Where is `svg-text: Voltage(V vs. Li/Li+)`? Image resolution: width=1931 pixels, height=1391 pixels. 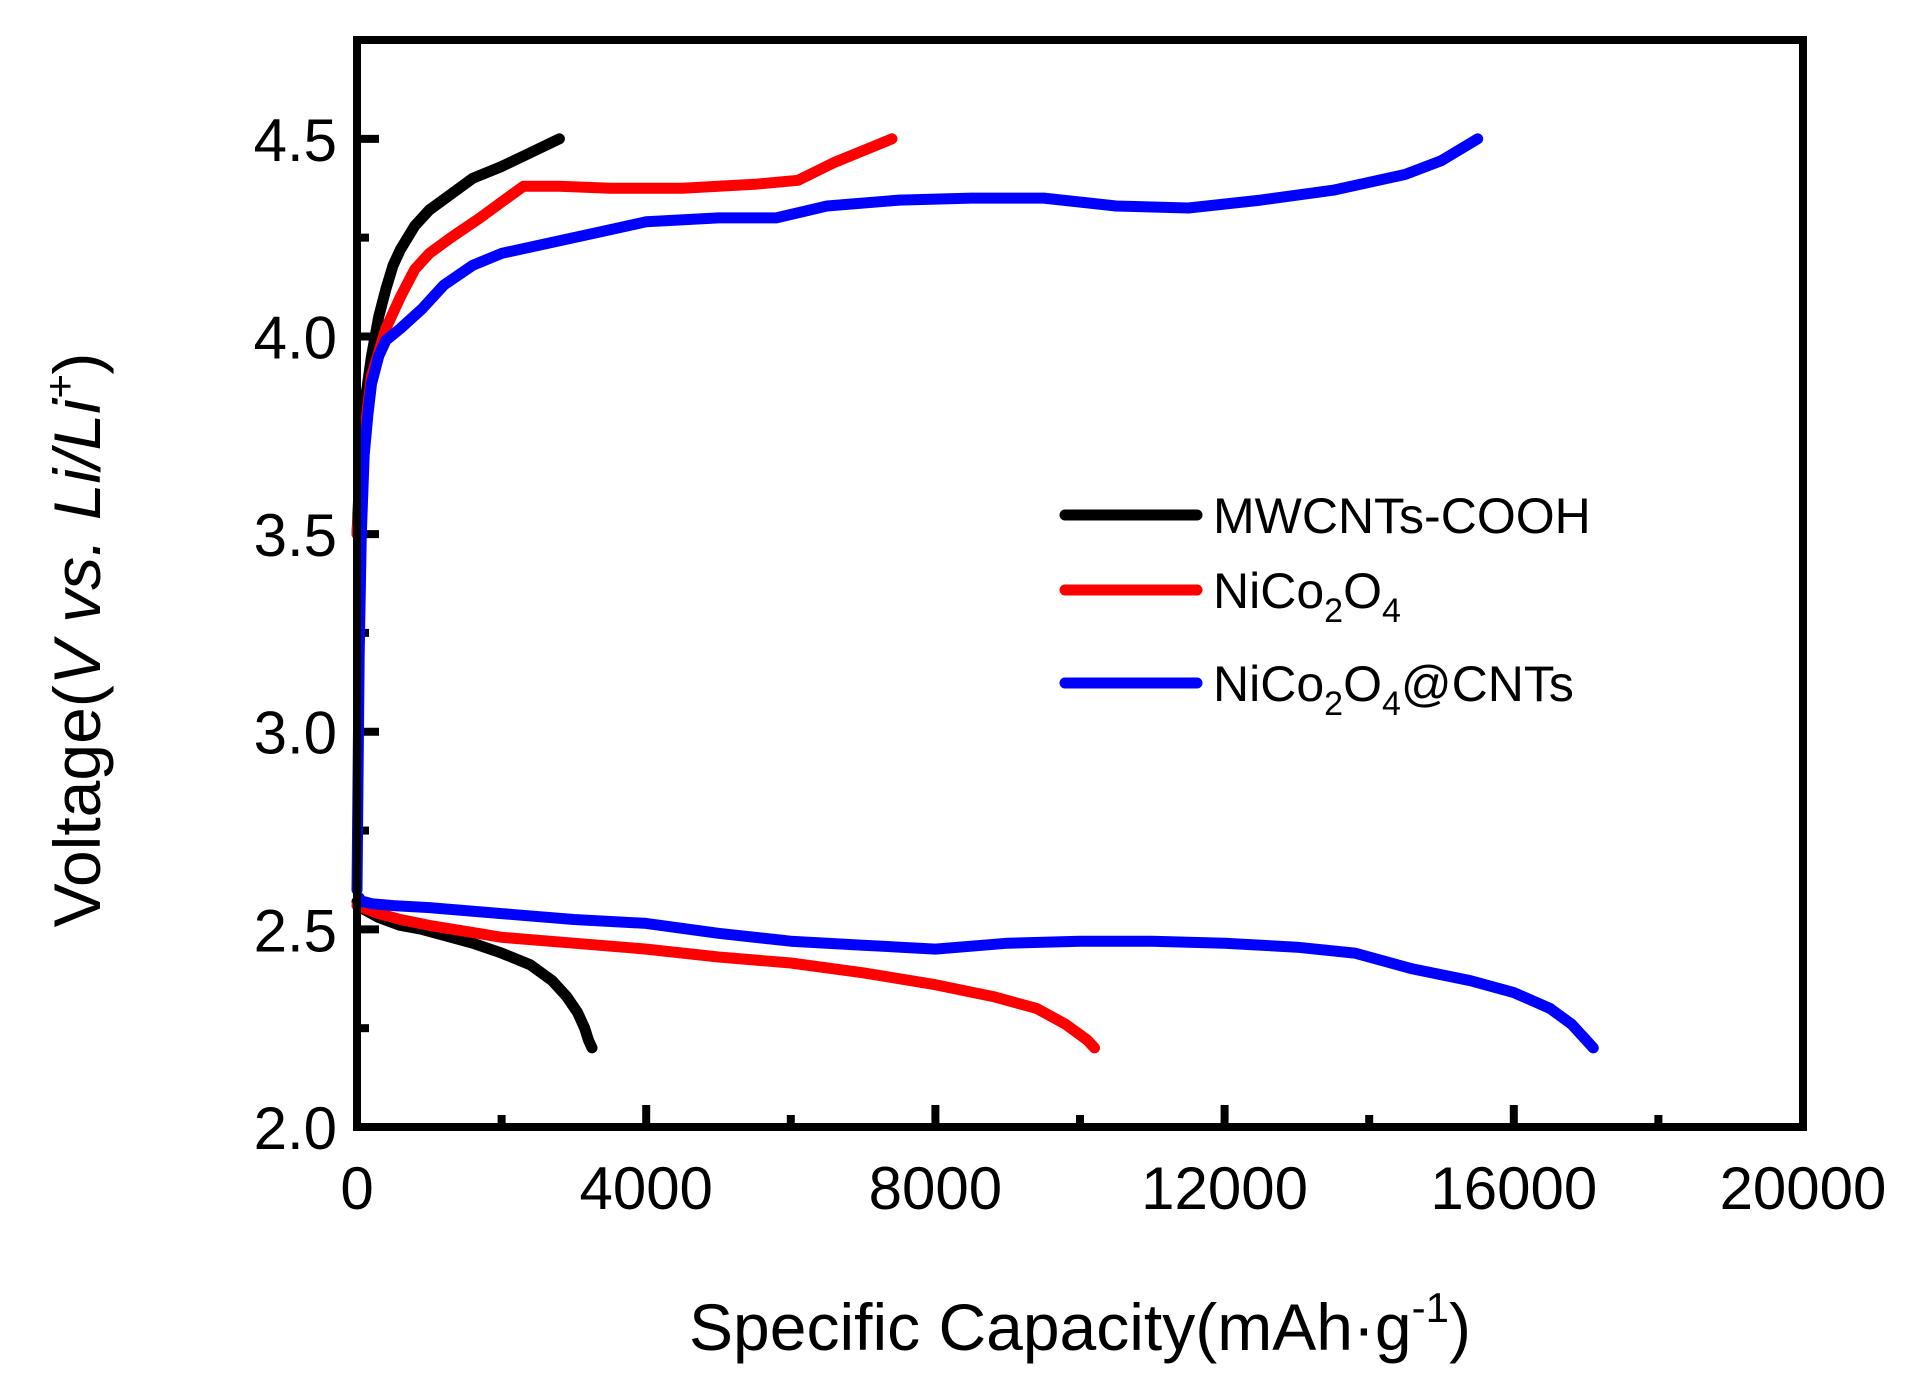
svg-text: Voltage(V vs. Li/Li+) is located at coordinates (75, 640).